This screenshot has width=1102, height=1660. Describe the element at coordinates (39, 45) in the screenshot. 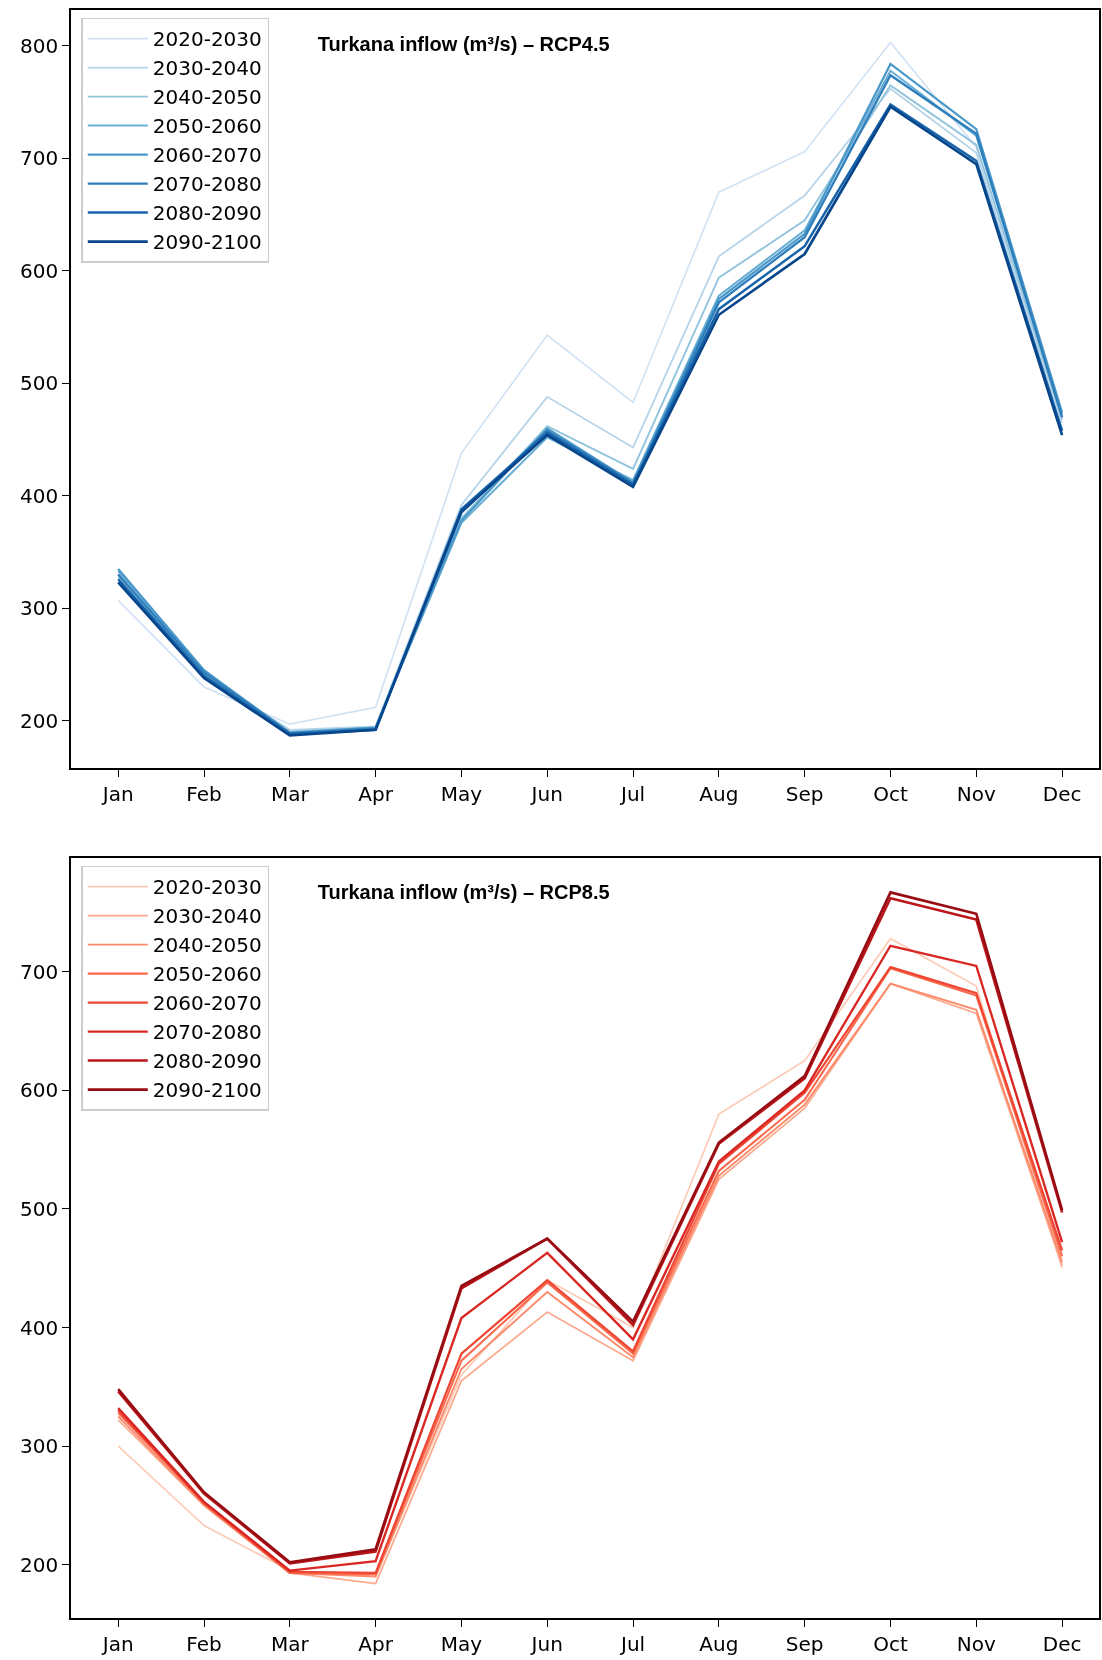

I see `y-tick-label: 800` at that location.